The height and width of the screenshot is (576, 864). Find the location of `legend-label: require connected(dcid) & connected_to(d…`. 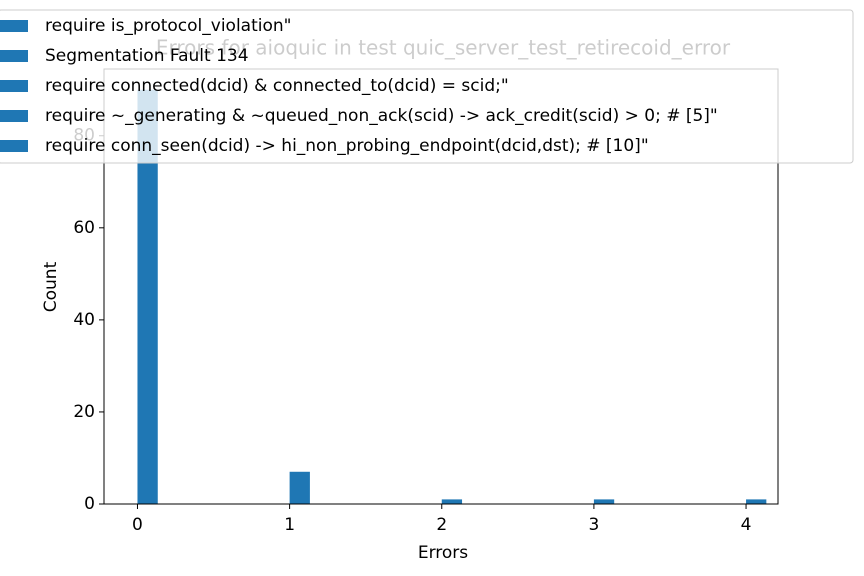

legend-label: require connected(dcid) & connected_to(d… is located at coordinates (277, 86).